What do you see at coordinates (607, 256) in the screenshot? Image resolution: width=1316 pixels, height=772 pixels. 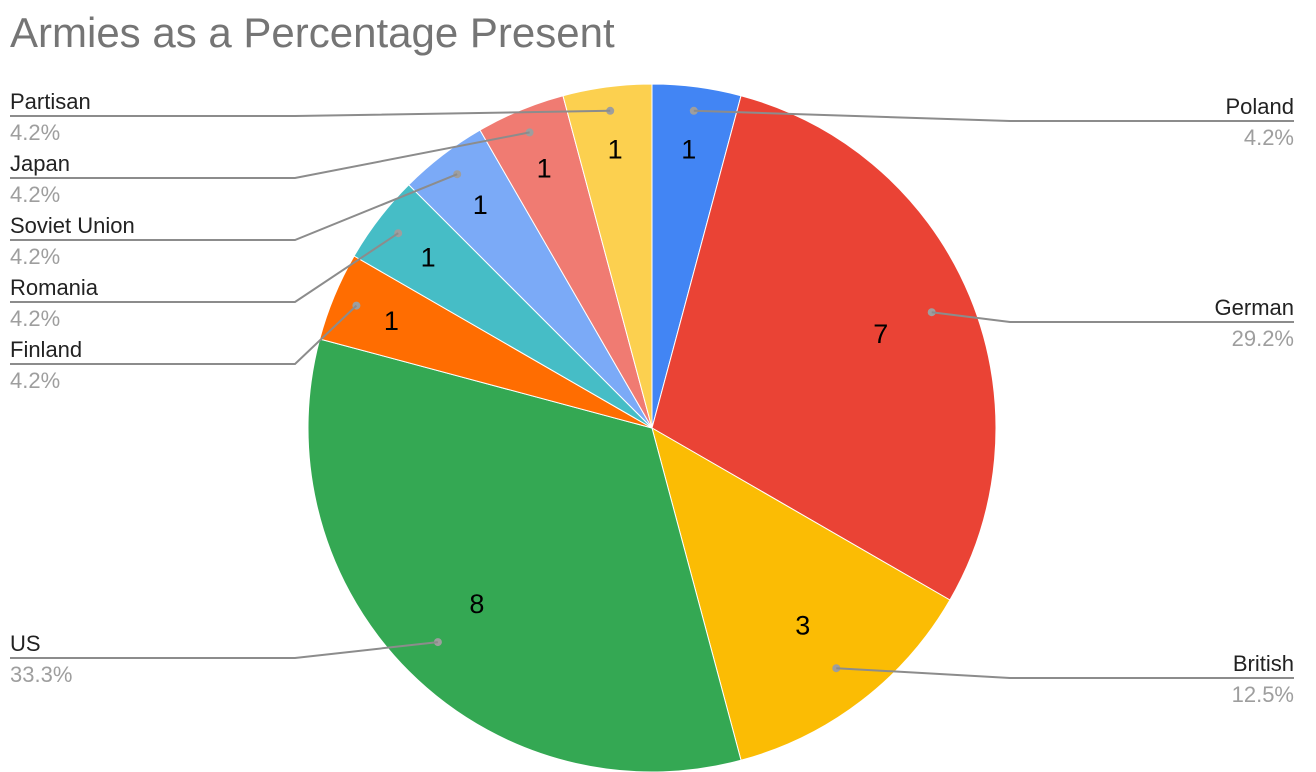 I see `slice-partisan` at bounding box center [607, 256].